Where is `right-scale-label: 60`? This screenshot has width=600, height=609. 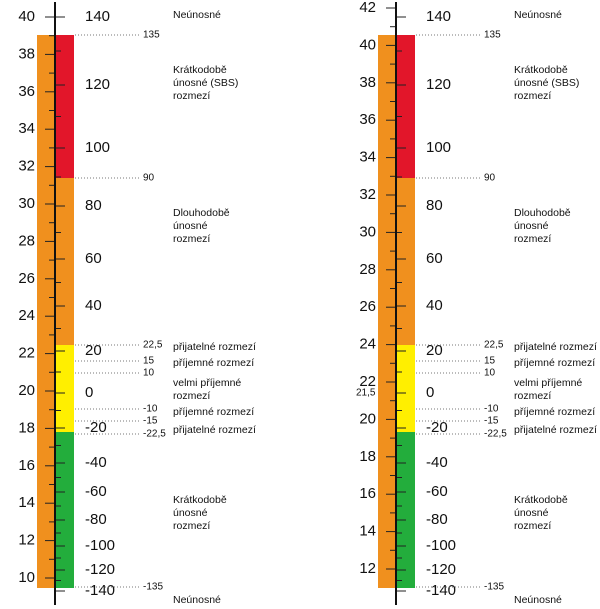 right-scale-label: 60 is located at coordinates (93, 258).